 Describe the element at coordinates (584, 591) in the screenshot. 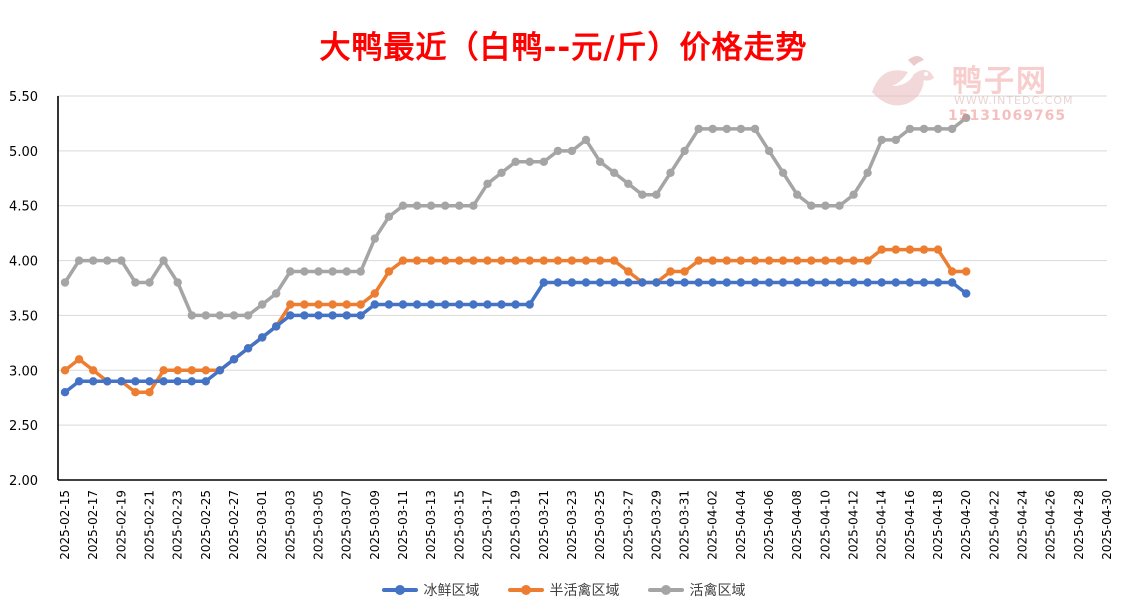

I see `legend-label: 半活禽区域` at that location.